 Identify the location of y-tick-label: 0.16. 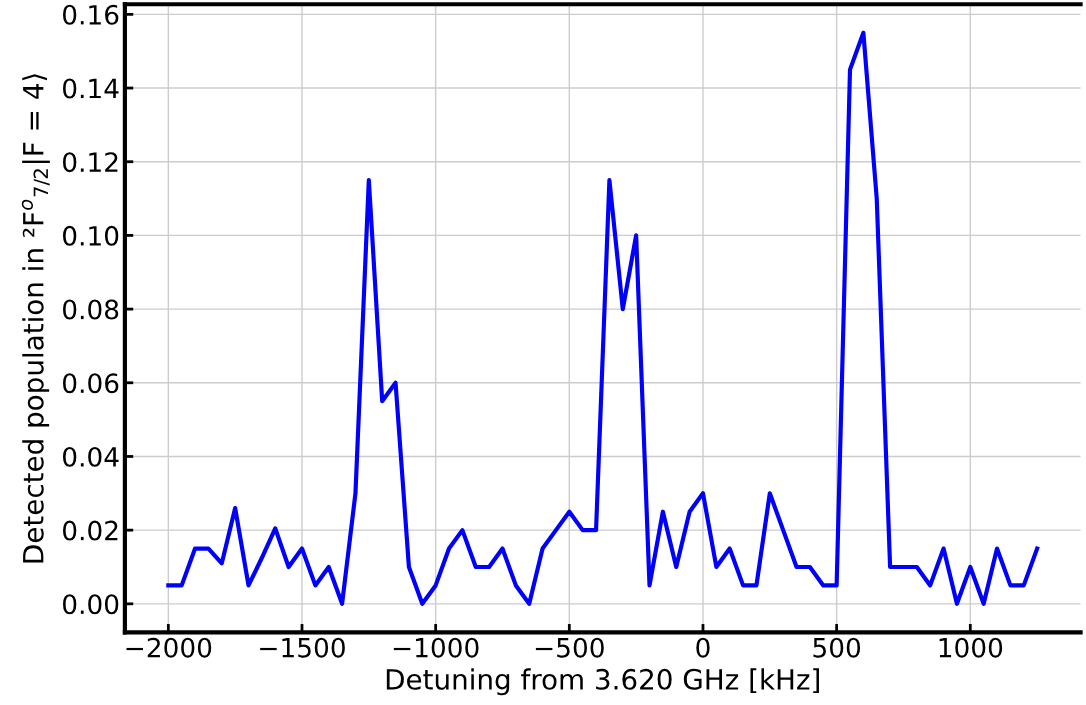
(91, 14).